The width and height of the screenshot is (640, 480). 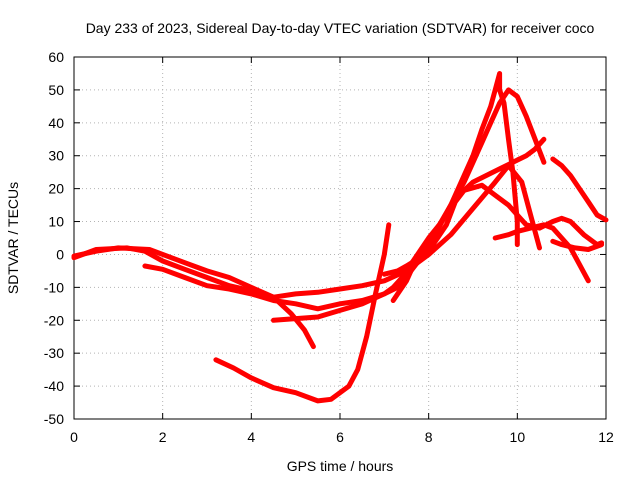 What do you see at coordinates (54, 419) in the screenshot?
I see `y-tick-label: -50` at bounding box center [54, 419].